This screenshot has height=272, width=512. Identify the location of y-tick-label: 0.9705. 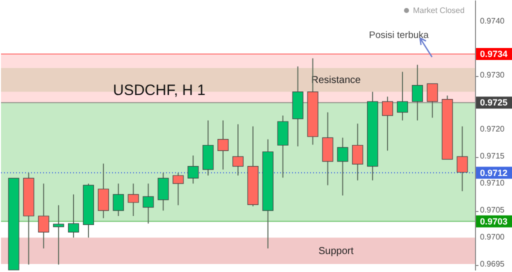
(493, 210).